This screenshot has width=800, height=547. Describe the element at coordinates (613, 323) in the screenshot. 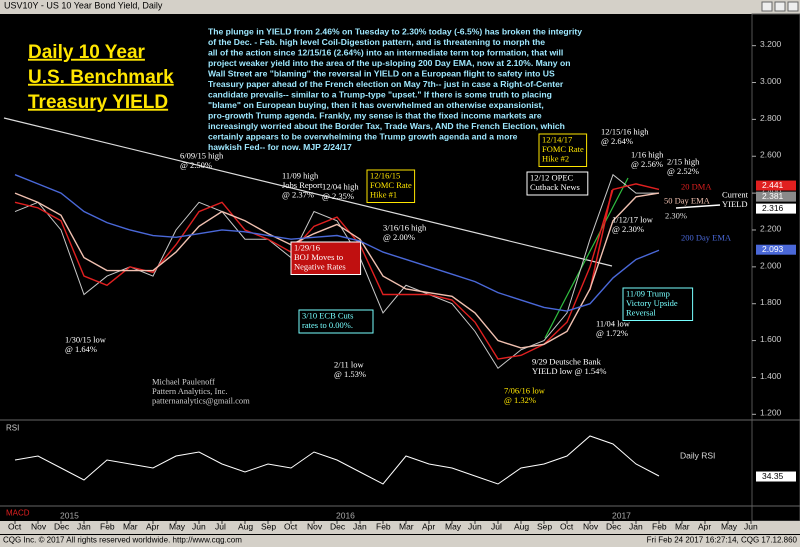

I see `annotation: 11/04 low` at that location.